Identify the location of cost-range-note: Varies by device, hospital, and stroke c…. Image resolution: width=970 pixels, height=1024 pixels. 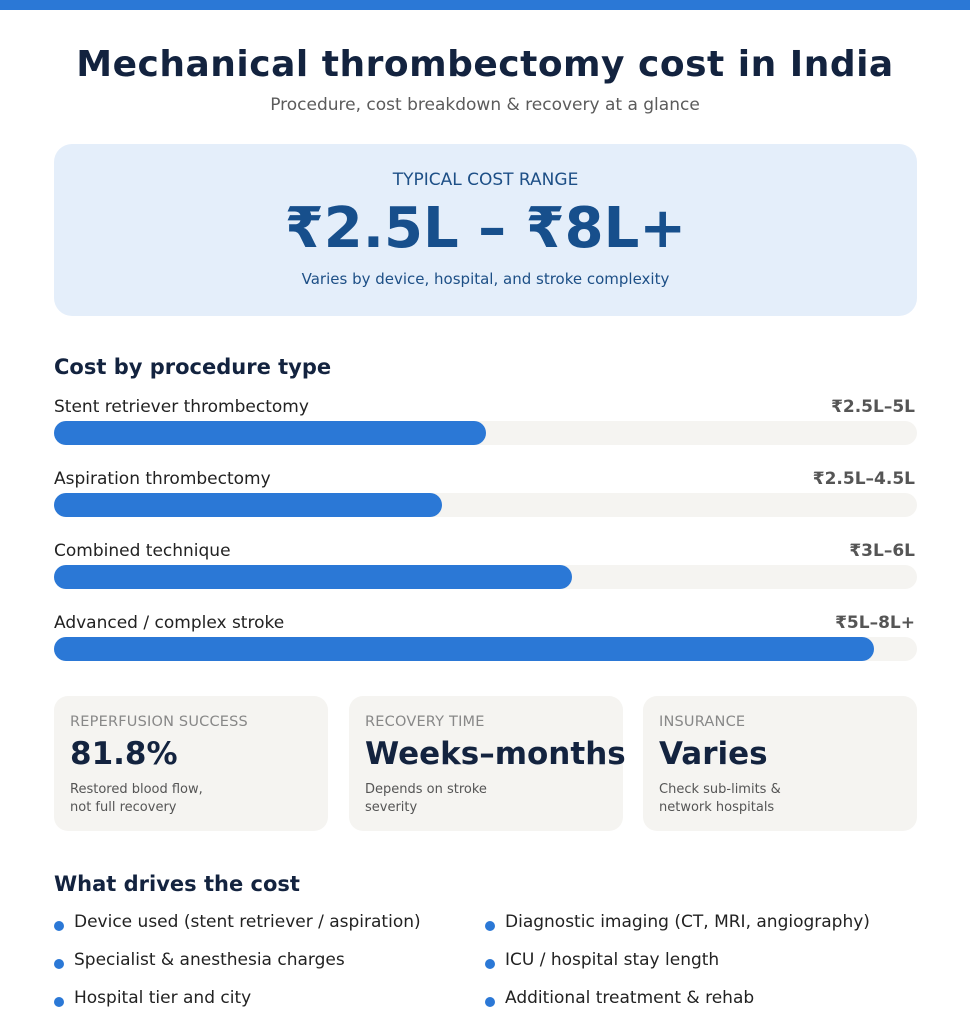
(485, 279).